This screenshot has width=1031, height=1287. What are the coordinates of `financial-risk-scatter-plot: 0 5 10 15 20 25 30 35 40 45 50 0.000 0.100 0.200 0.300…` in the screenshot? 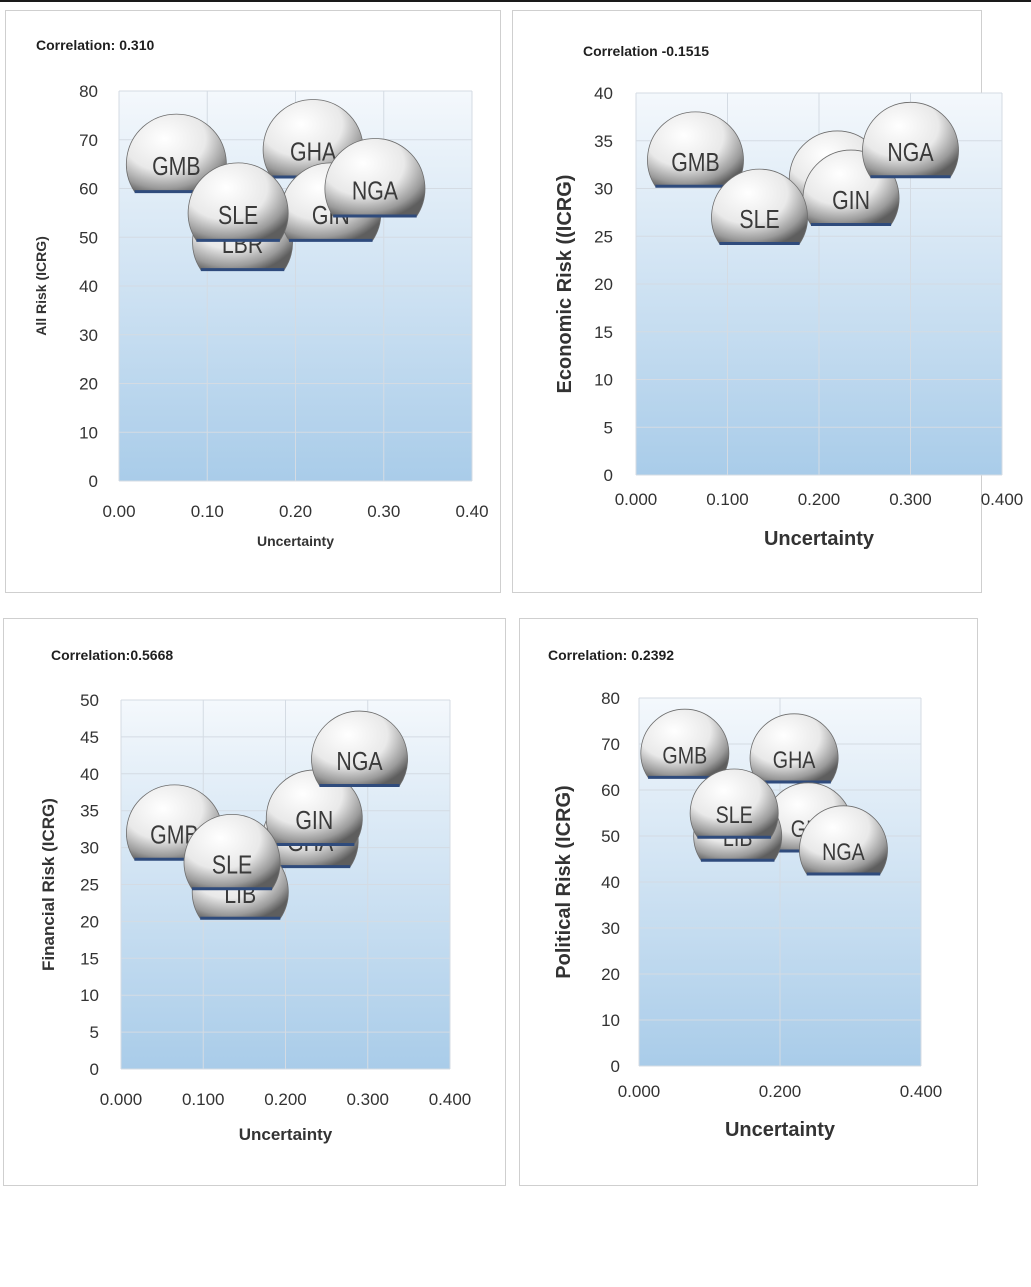 It's located at (255, 917).